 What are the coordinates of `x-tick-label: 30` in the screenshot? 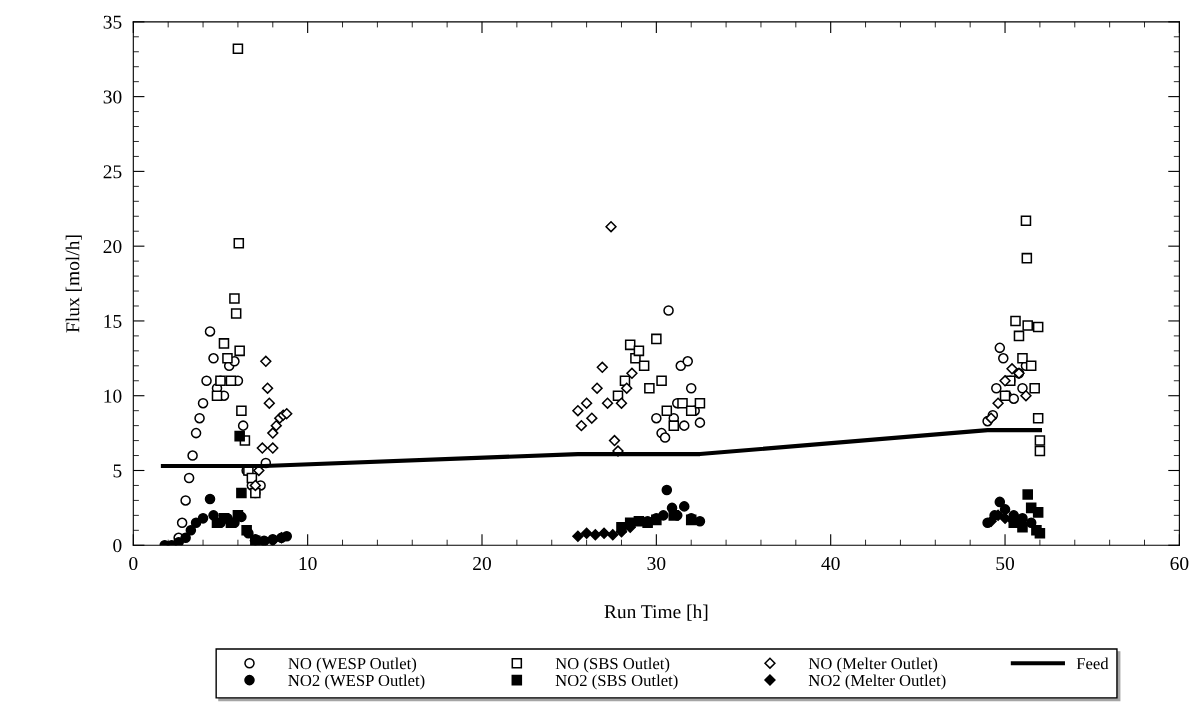 It's located at (656, 563).